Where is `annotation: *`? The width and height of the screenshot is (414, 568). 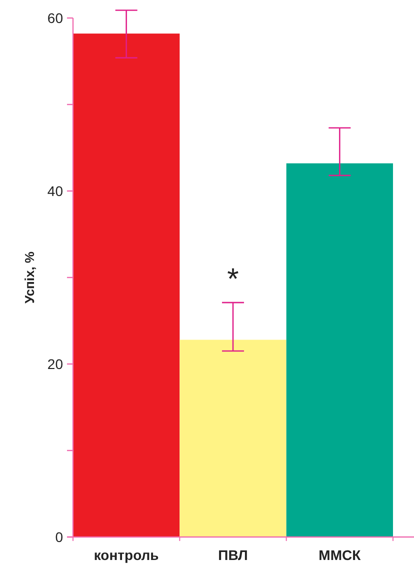
annotation: * is located at coordinates (233, 279).